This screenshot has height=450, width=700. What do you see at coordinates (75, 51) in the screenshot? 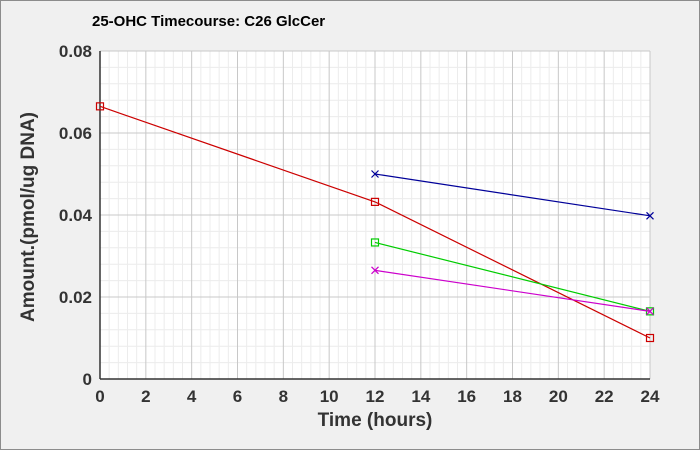
I see `y-tick-label: 0.08` at bounding box center [75, 51].